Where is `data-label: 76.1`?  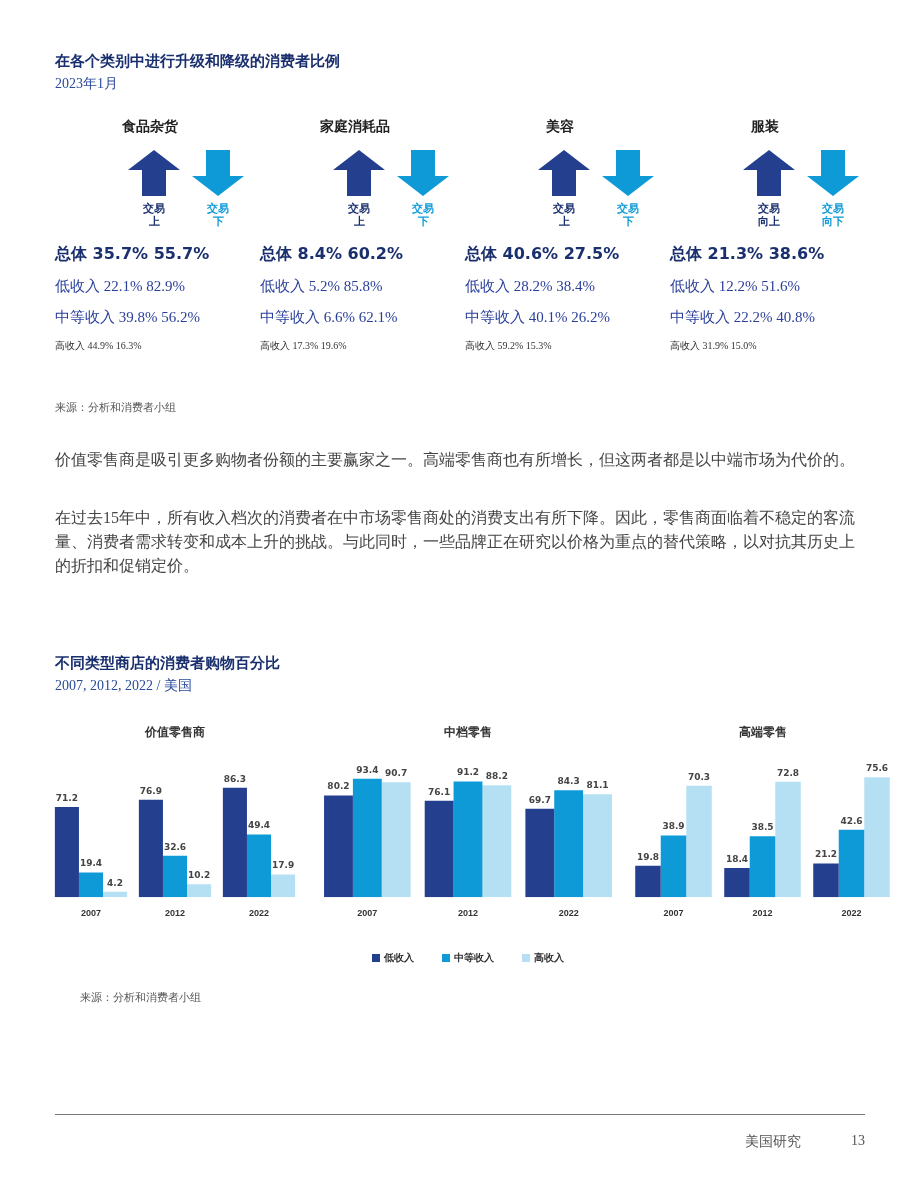
data-label: 76.1 is located at coordinates (439, 791).